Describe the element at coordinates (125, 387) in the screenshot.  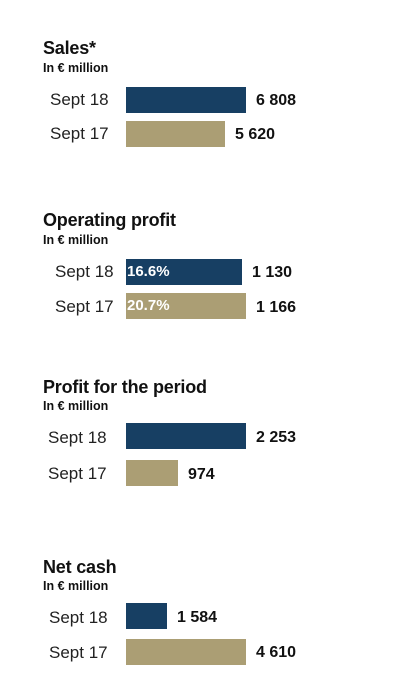
I see `chart-title: Profit for the period` at that location.